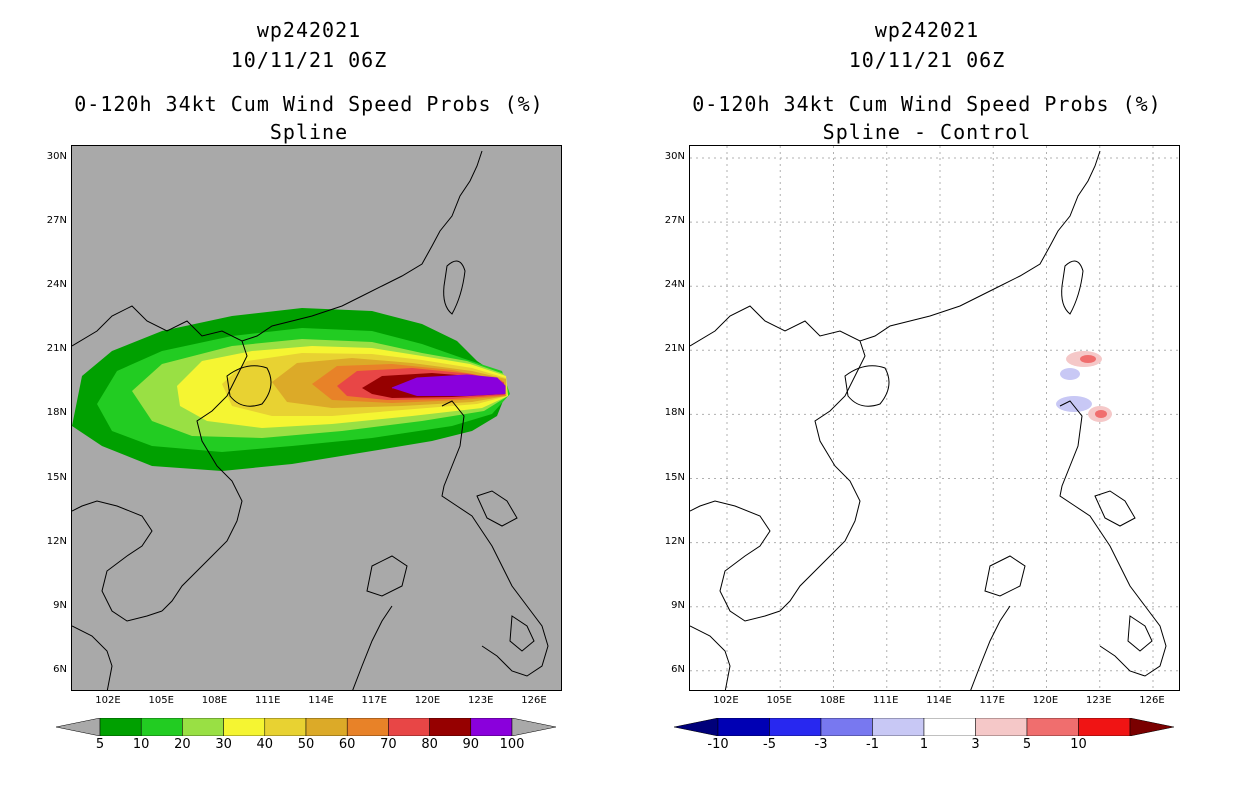  I want to click on colorbar-label: 1, so click(924, 744).